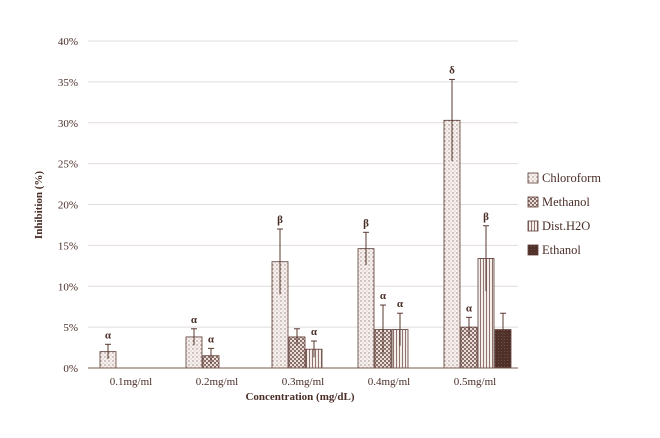  What do you see at coordinates (564, 214) in the screenshot?
I see `legend: Chloroform Methanol Dist.H2O Ethanol` at bounding box center [564, 214].